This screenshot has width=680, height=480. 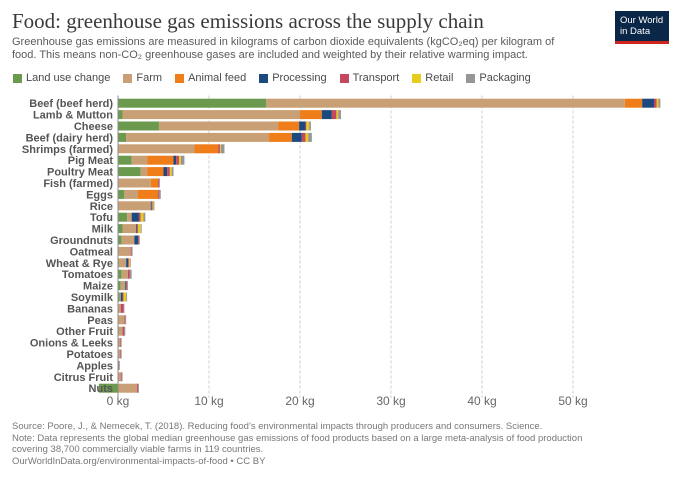 What do you see at coordinates (642, 27) in the screenshot?
I see `owid-logo: Our World in Data` at bounding box center [642, 27].